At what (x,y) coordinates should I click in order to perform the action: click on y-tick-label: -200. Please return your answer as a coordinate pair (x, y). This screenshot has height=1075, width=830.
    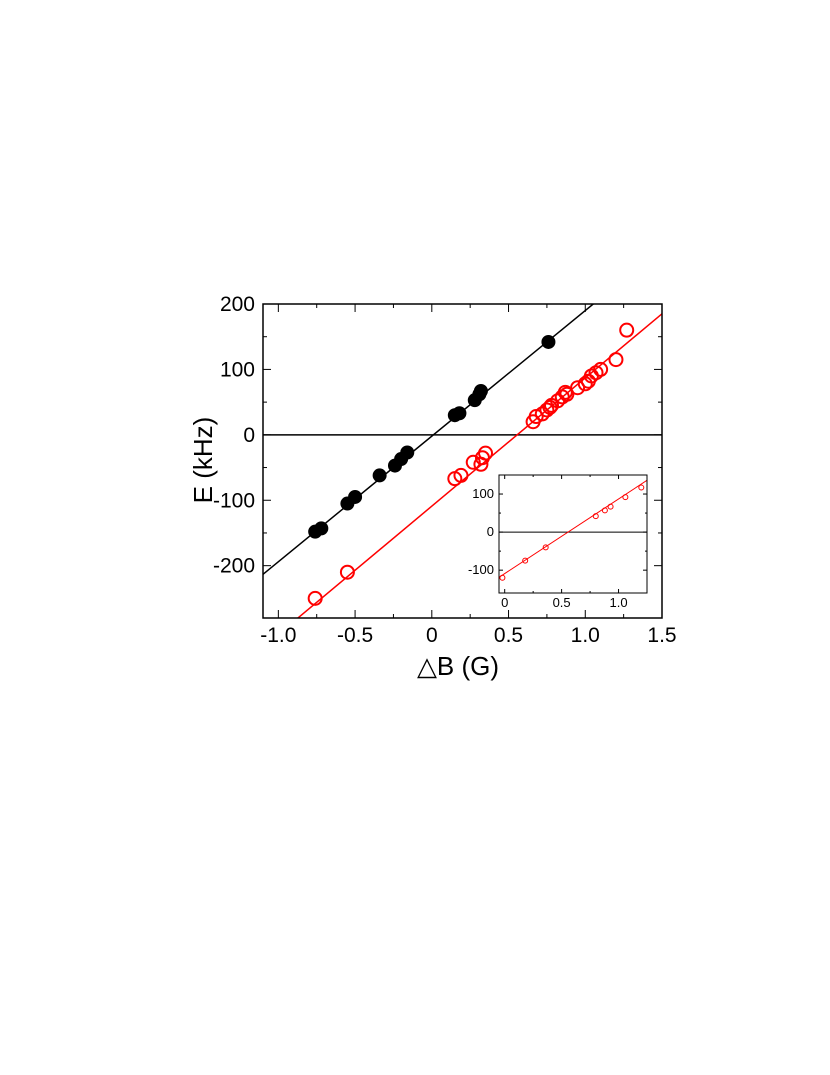
    Looking at the image, I should click on (234, 566).